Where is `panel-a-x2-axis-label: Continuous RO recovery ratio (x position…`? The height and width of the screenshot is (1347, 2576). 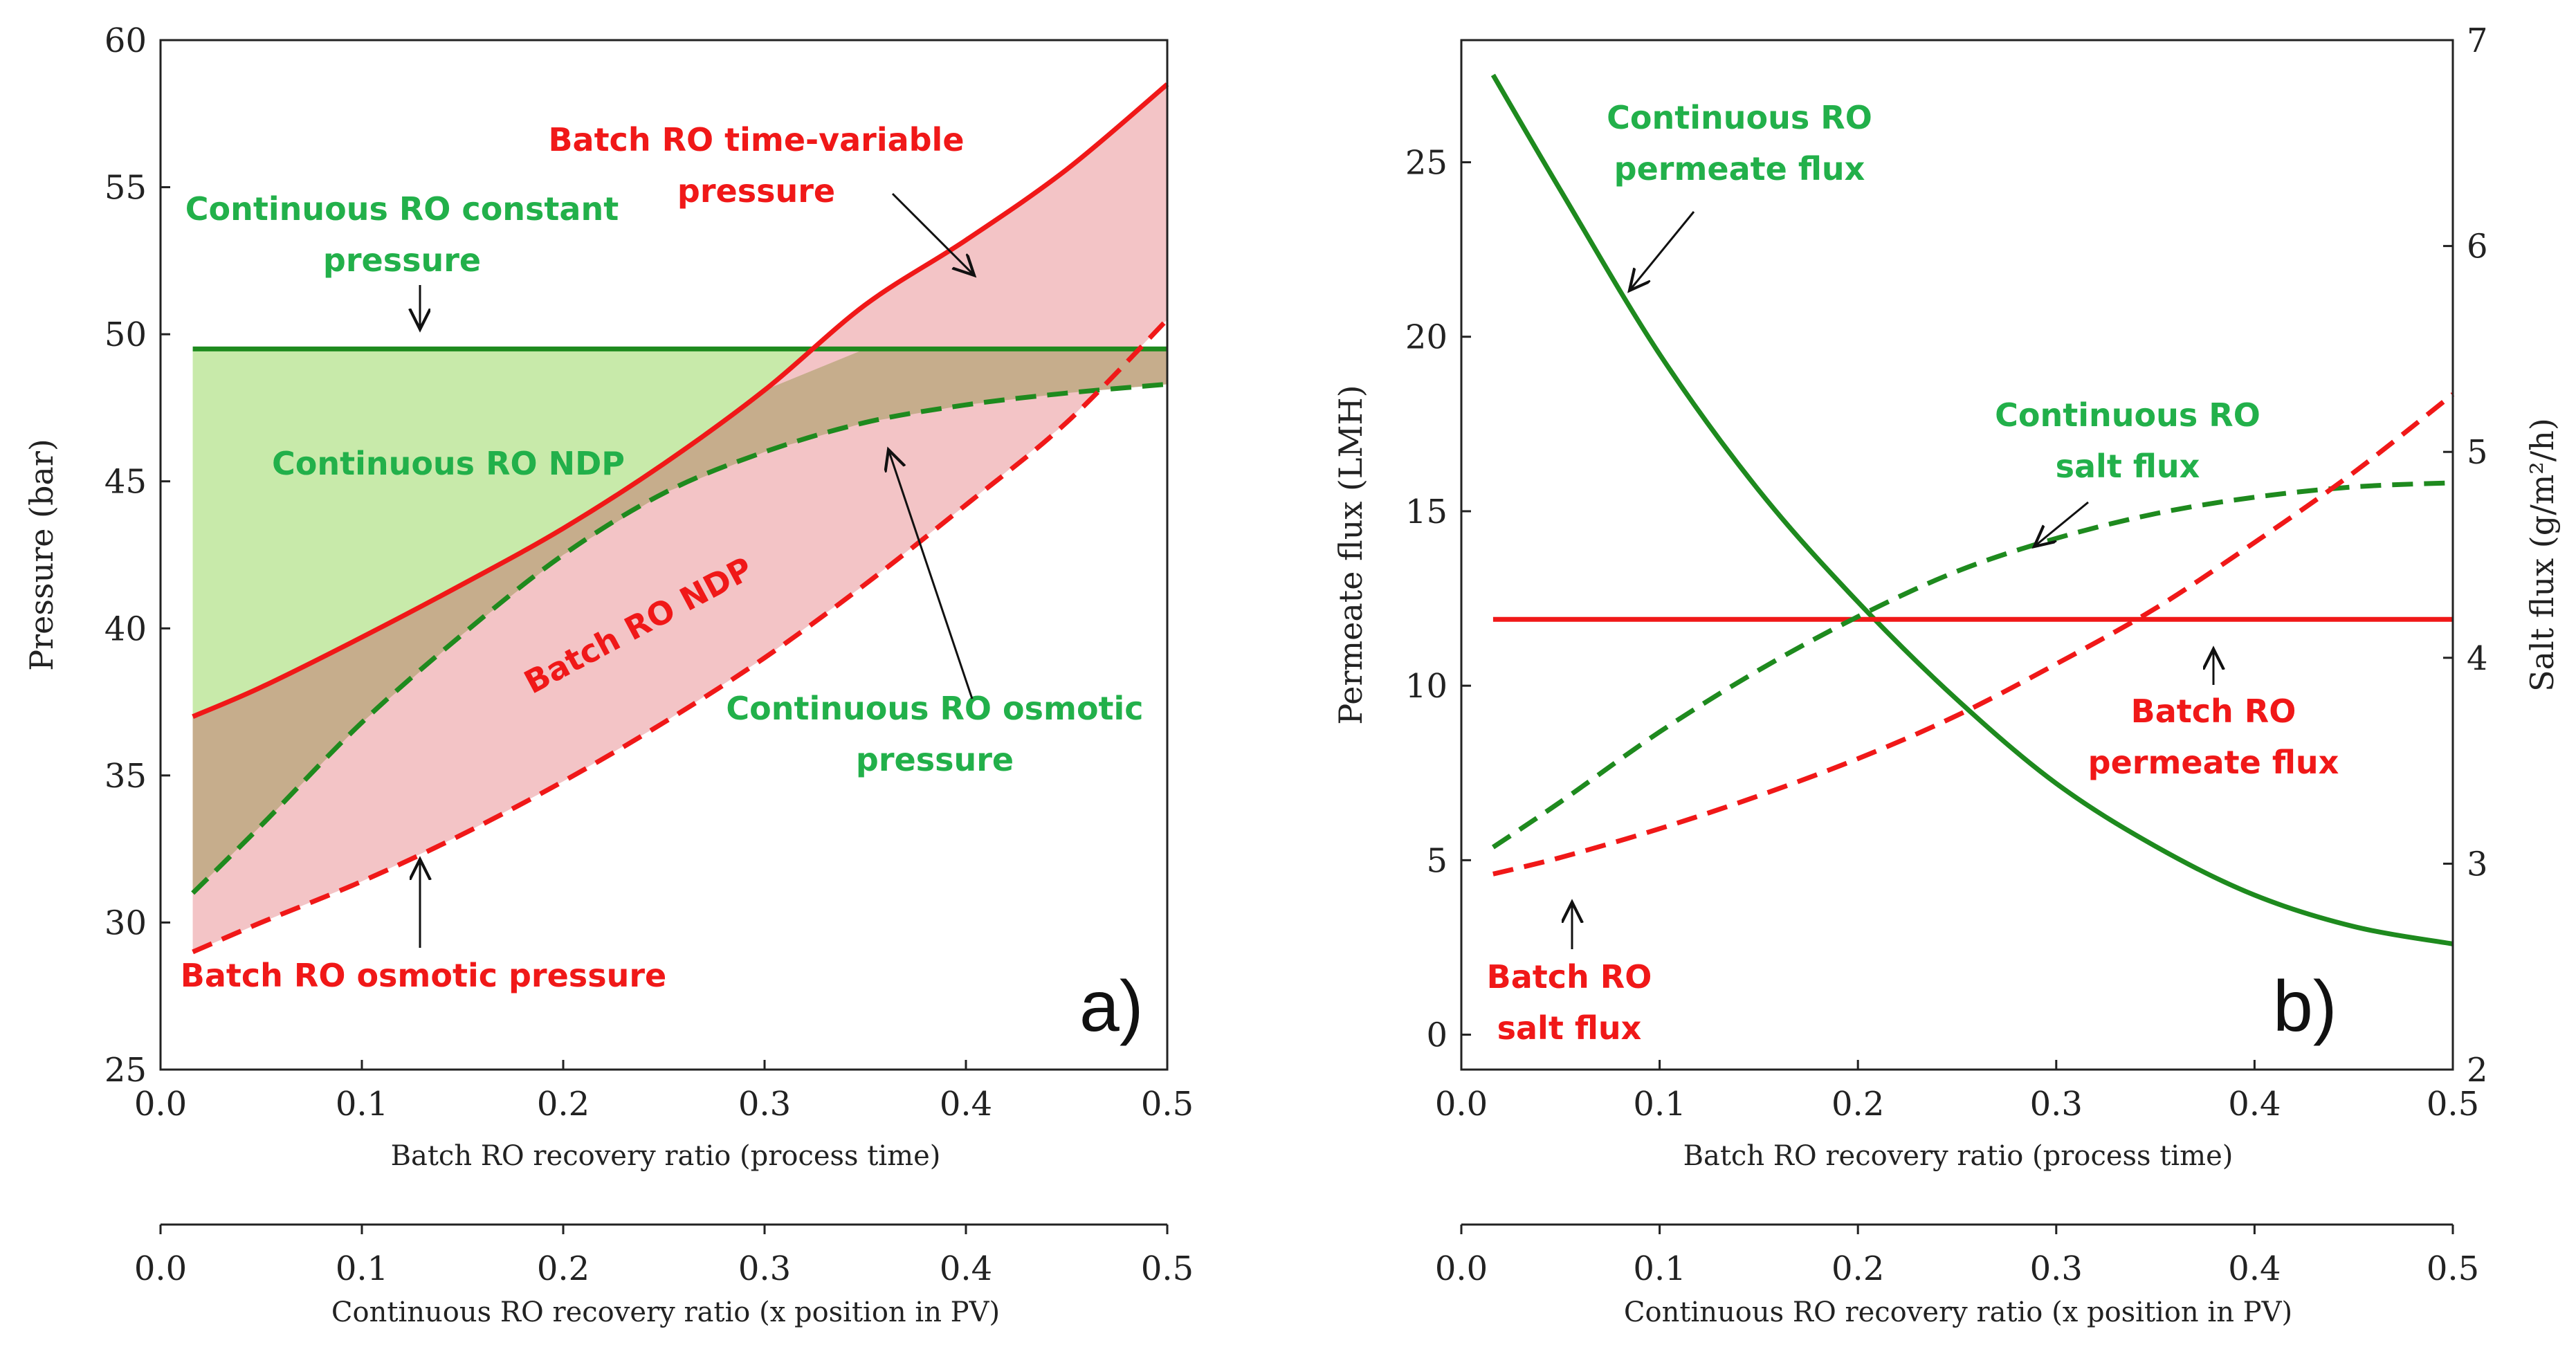
panel-a-x2-axis-label: Continuous RO recovery ratio (x position… is located at coordinates (666, 1312).